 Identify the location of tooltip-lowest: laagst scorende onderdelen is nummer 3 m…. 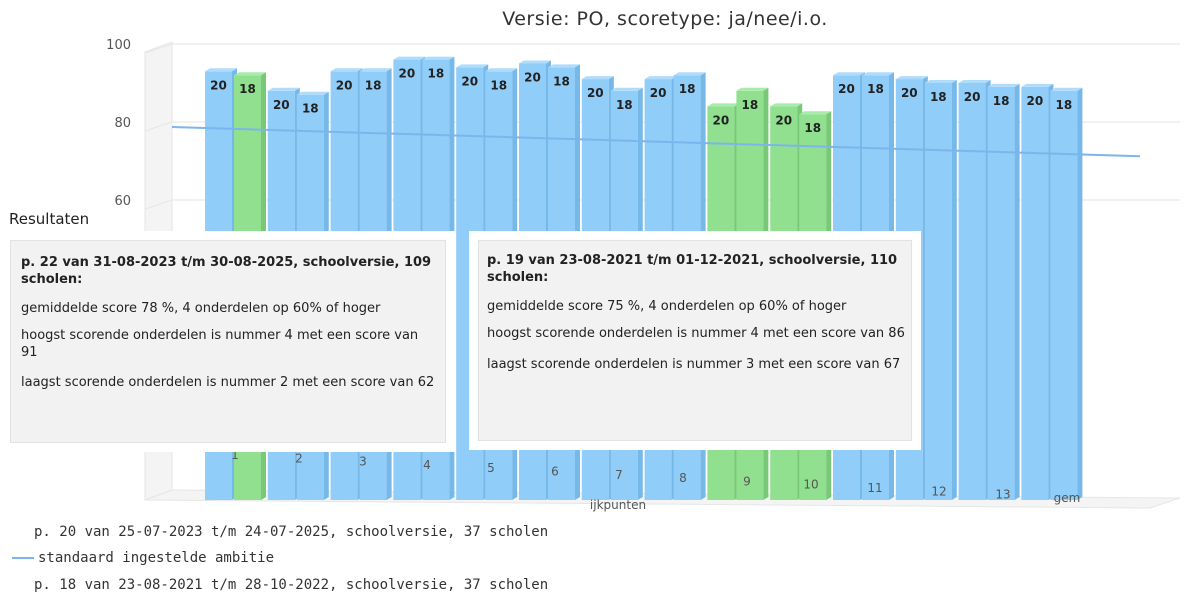
(694, 364).